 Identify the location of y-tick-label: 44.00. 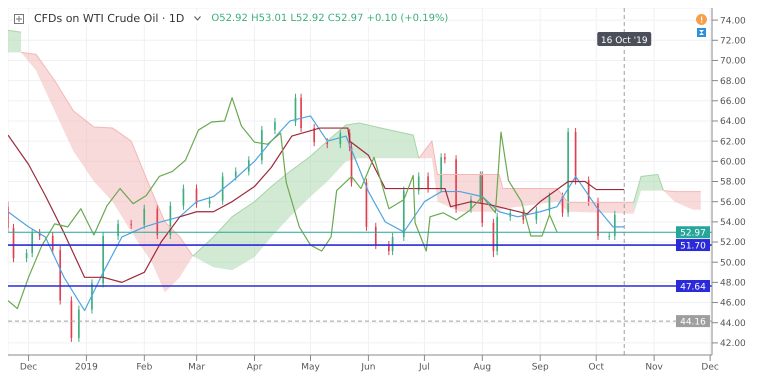
(733, 323).